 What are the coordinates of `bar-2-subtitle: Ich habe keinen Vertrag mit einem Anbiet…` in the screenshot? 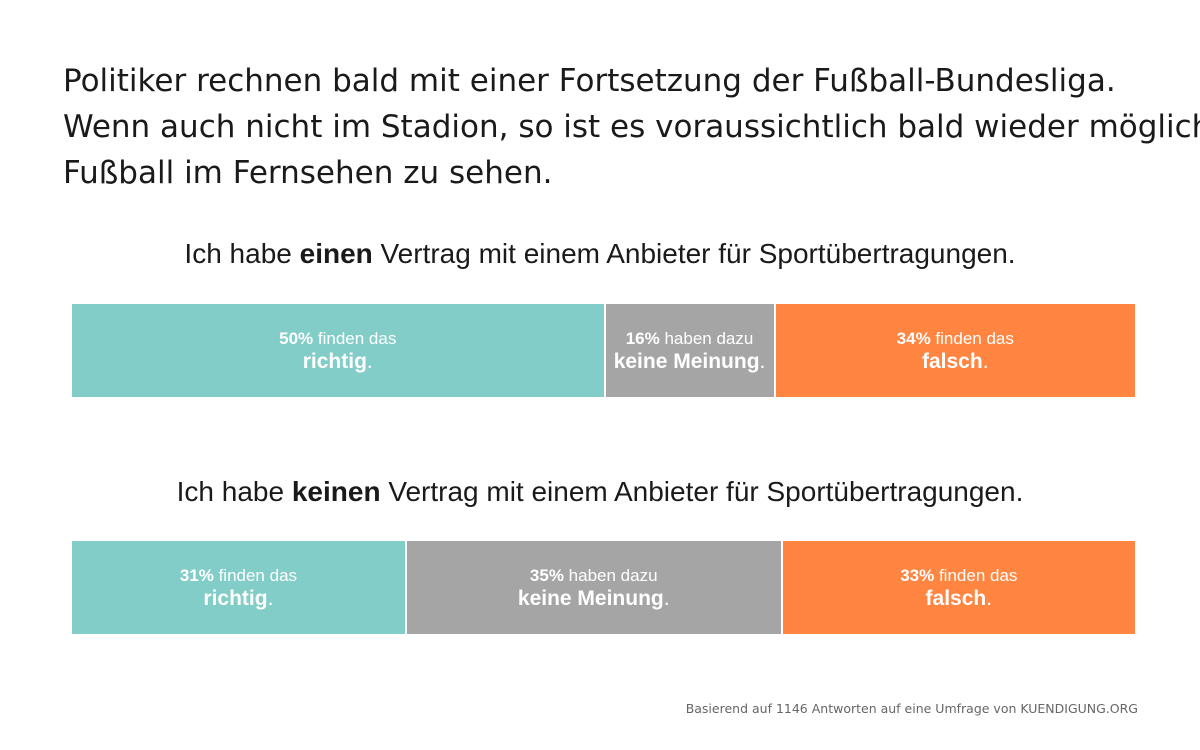 It's located at (600, 492).